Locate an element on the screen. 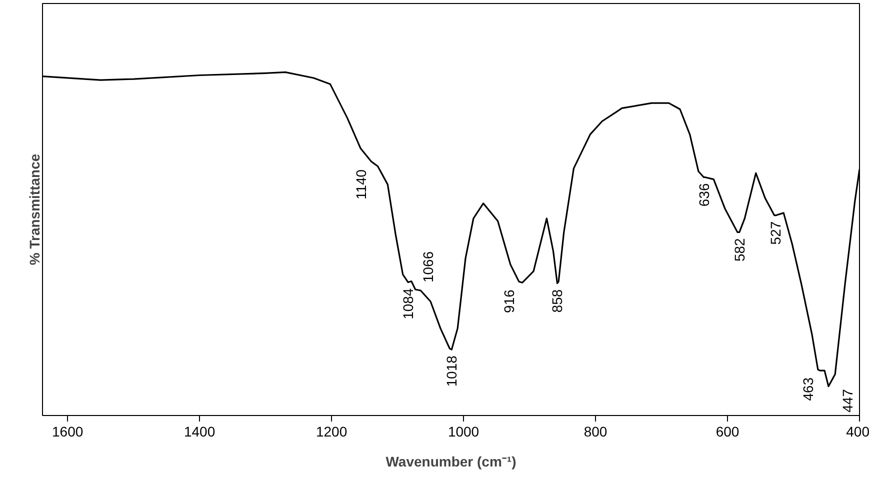  x-tick-label: 1200 is located at coordinates (332, 432).